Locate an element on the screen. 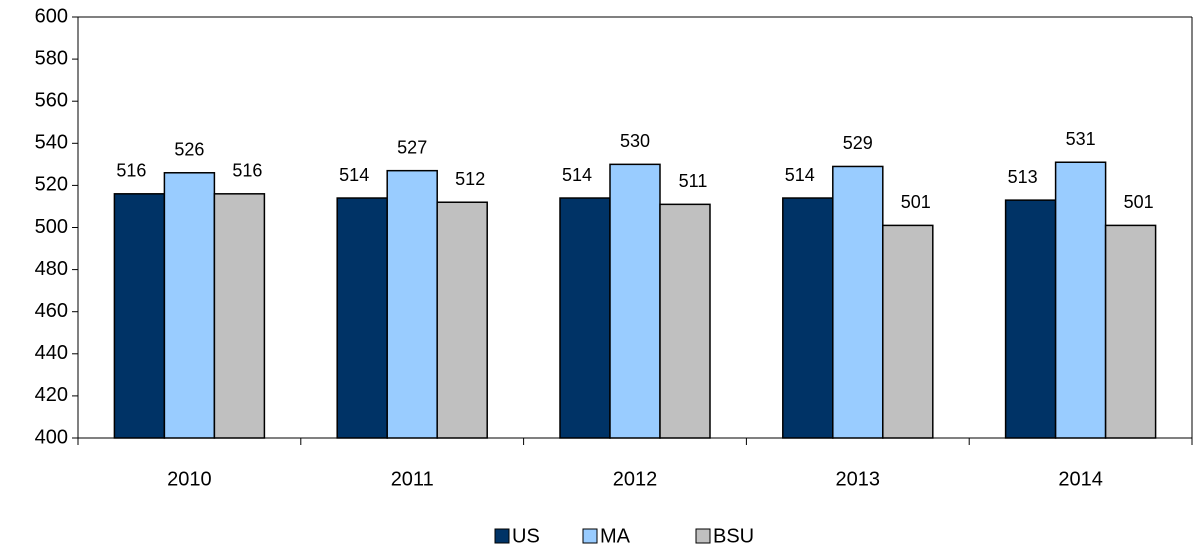 The image size is (1193, 550). data-label: 513 is located at coordinates (1023, 177).